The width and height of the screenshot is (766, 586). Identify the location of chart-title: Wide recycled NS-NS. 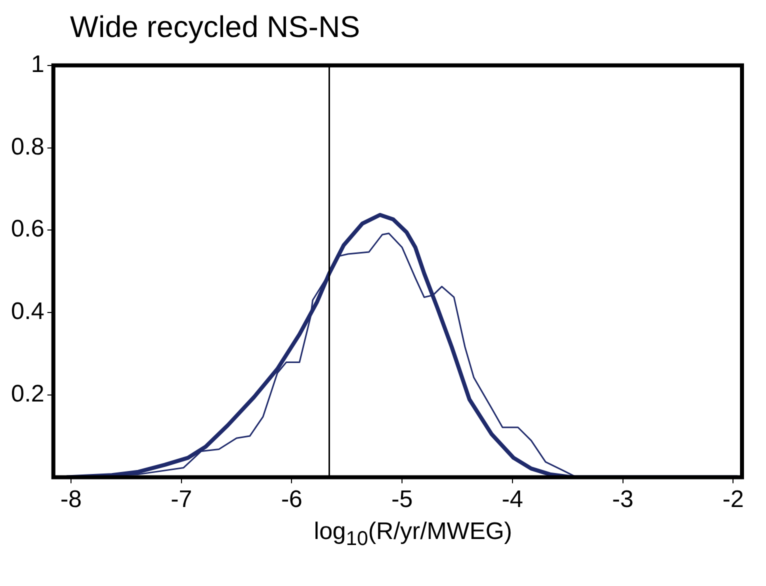
(215, 28).